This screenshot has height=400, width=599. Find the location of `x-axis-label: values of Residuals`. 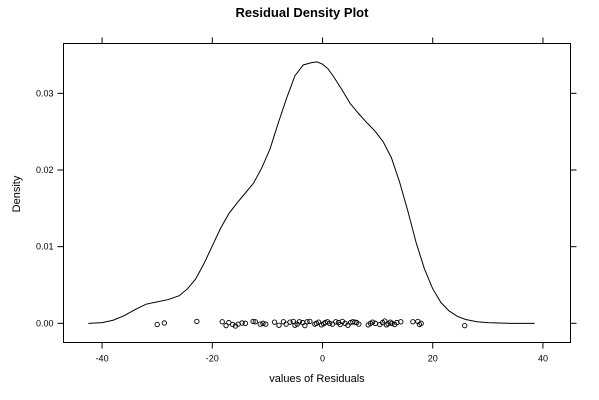

x-axis-label: values of Residuals is located at coordinates (317, 379).